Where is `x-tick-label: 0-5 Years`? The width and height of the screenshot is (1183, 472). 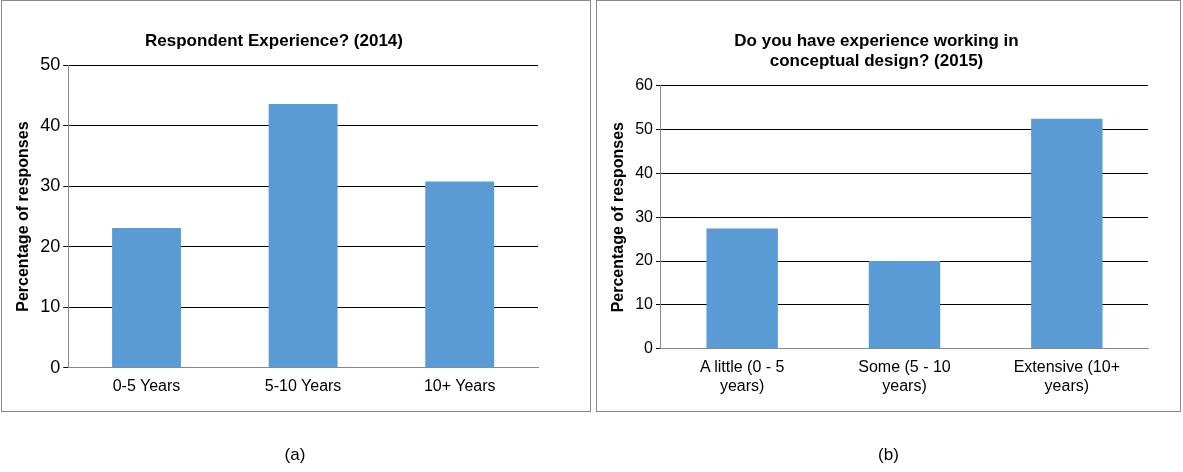
x-tick-label: 0-5 Years is located at coordinates (146, 385).